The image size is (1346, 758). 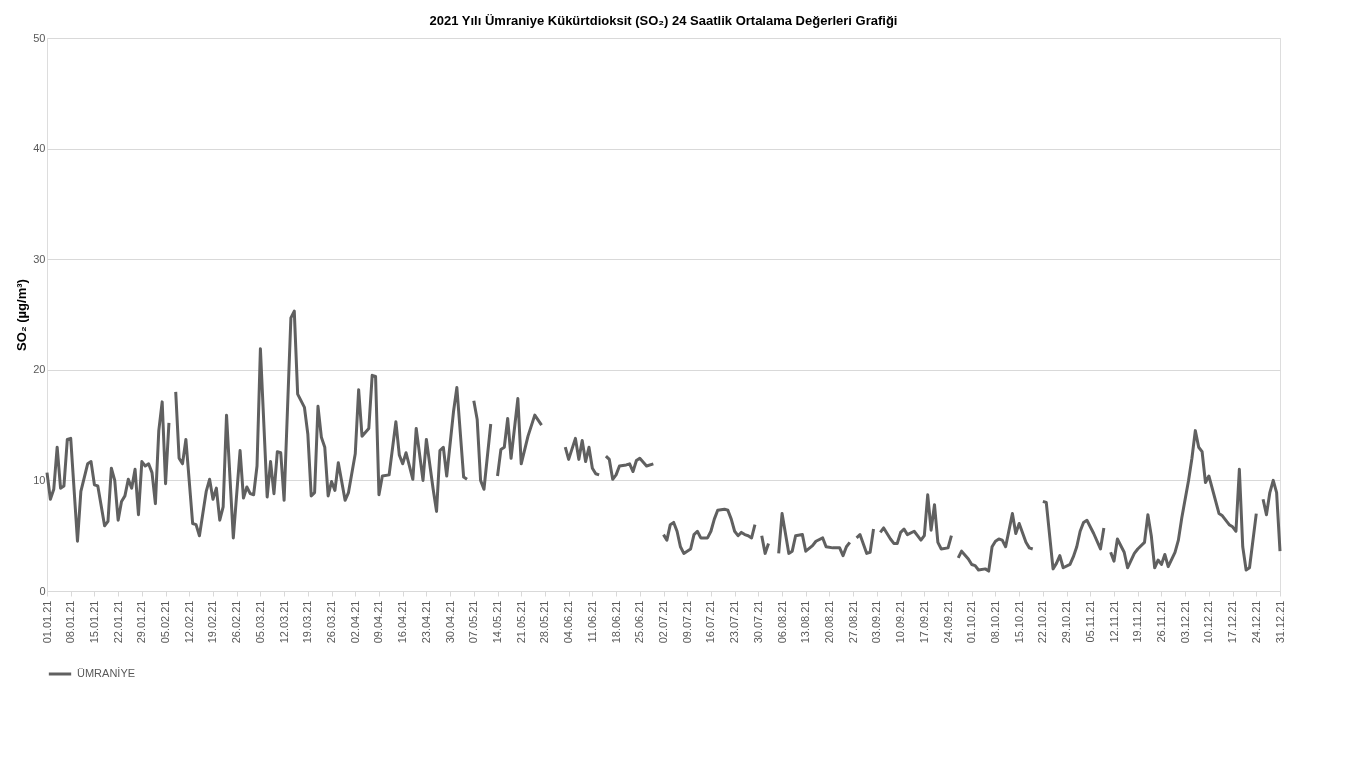 I want to click on x-tick-label: 21.05.21, so click(x=520, y=622).